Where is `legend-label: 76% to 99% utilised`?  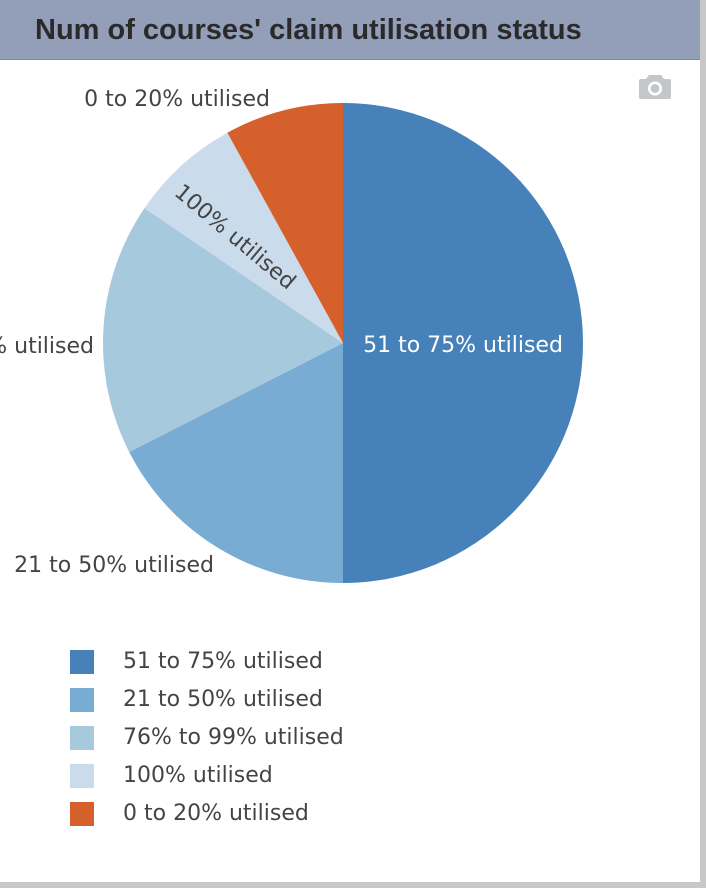
legend-label: 76% to 99% utilised is located at coordinates (233, 737).